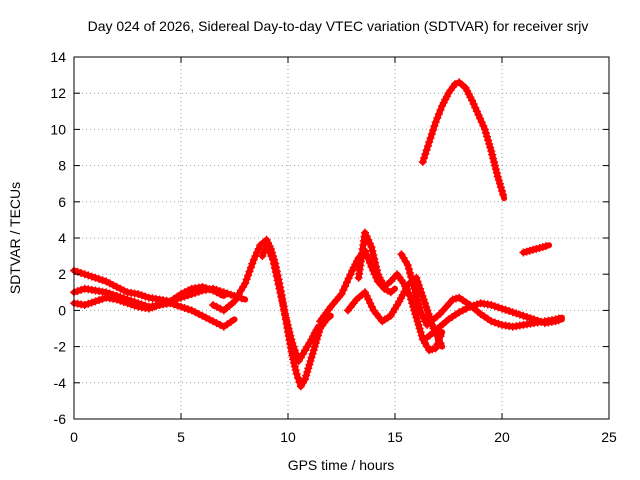 This screenshot has height=480, width=640. Describe the element at coordinates (60, 419) in the screenshot. I see `y-tick-label: -6` at that location.